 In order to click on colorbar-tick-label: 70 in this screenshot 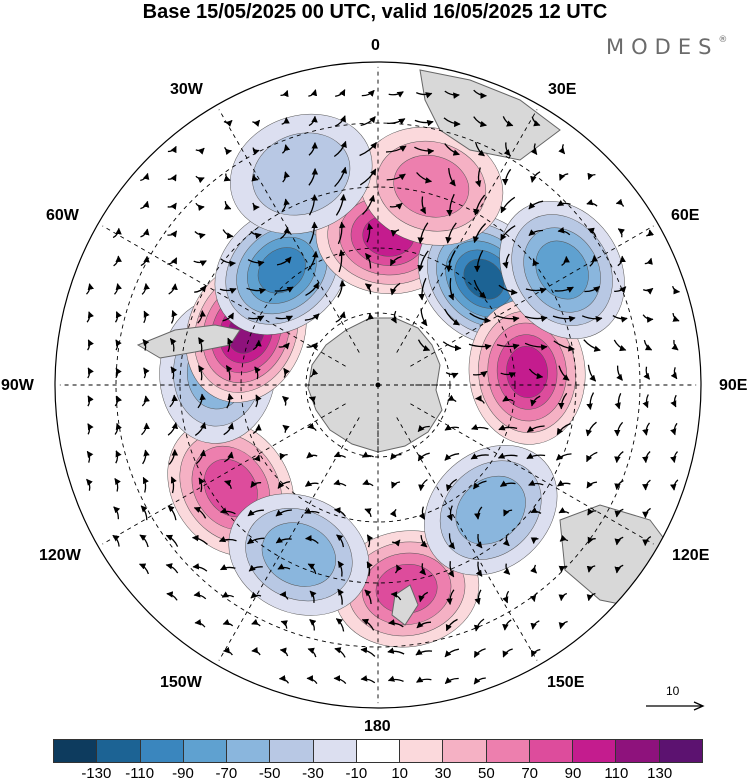, I will do `click(529, 773)`.